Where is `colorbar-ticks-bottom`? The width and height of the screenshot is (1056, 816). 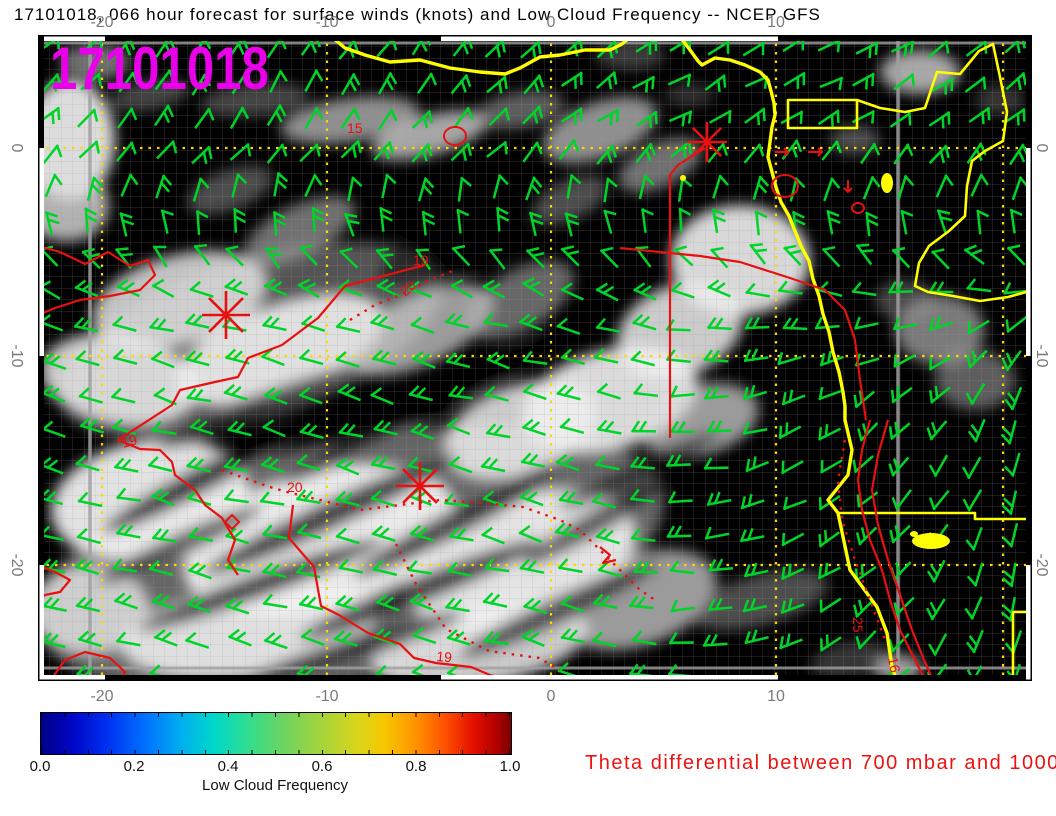 colorbar-ticks-bottom is located at coordinates (276, 752).